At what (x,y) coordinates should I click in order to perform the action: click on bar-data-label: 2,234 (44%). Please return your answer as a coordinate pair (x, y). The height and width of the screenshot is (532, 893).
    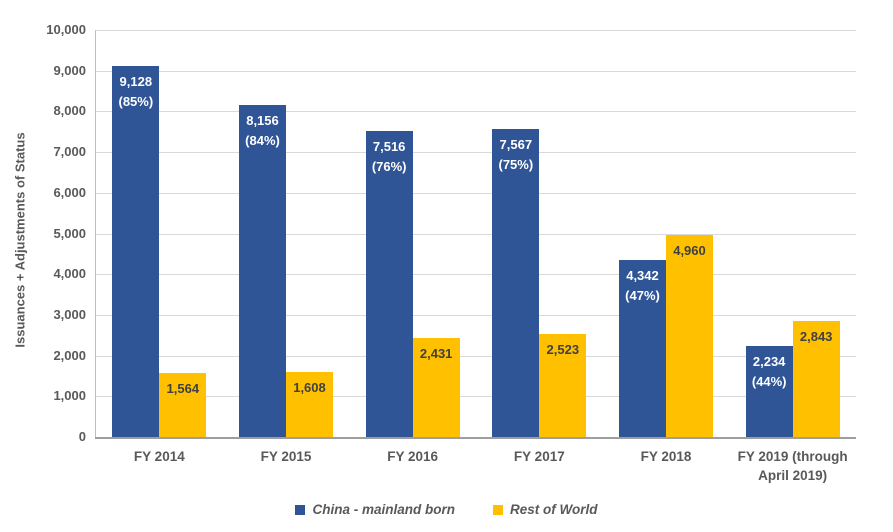
    Looking at the image, I should click on (769, 372).